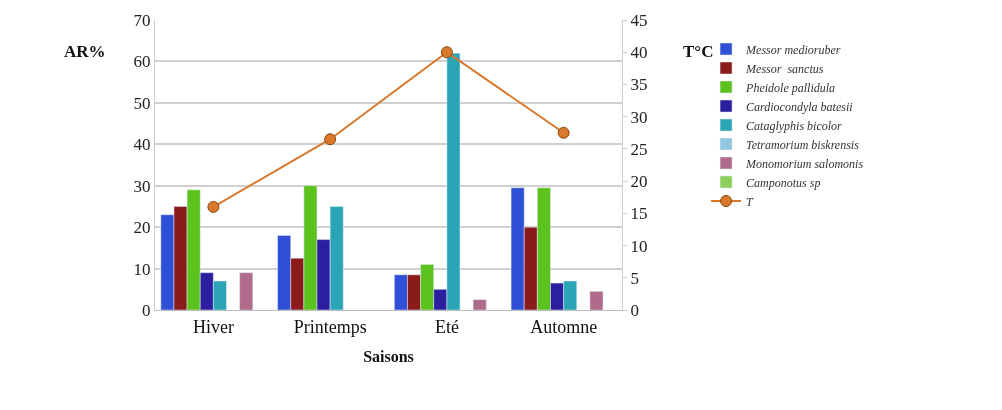 The height and width of the screenshot is (410, 1002). I want to click on legend-label: Monomorium salomonis, so click(804, 163).